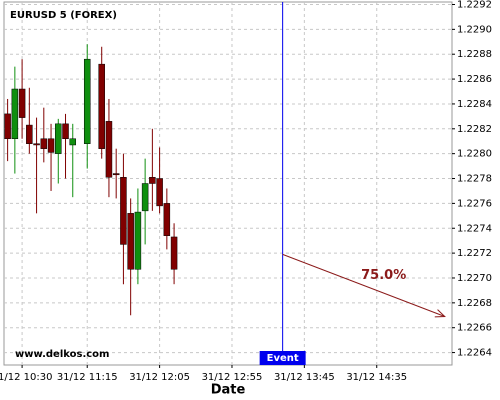  What do you see at coordinates (474, 353) in the screenshot?
I see `y-tick-label: 1.2264` at bounding box center [474, 353].